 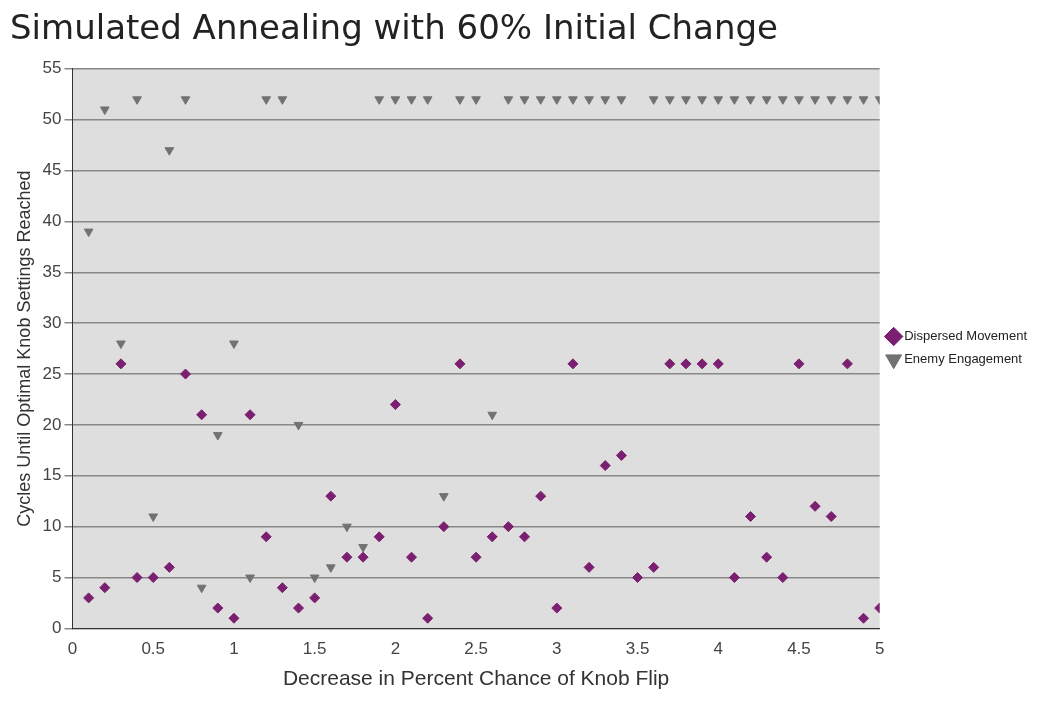 What do you see at coordinates (234, 649) in the screenshot?
I see `x-tick-label: 1` at bounding box center [234, 649].